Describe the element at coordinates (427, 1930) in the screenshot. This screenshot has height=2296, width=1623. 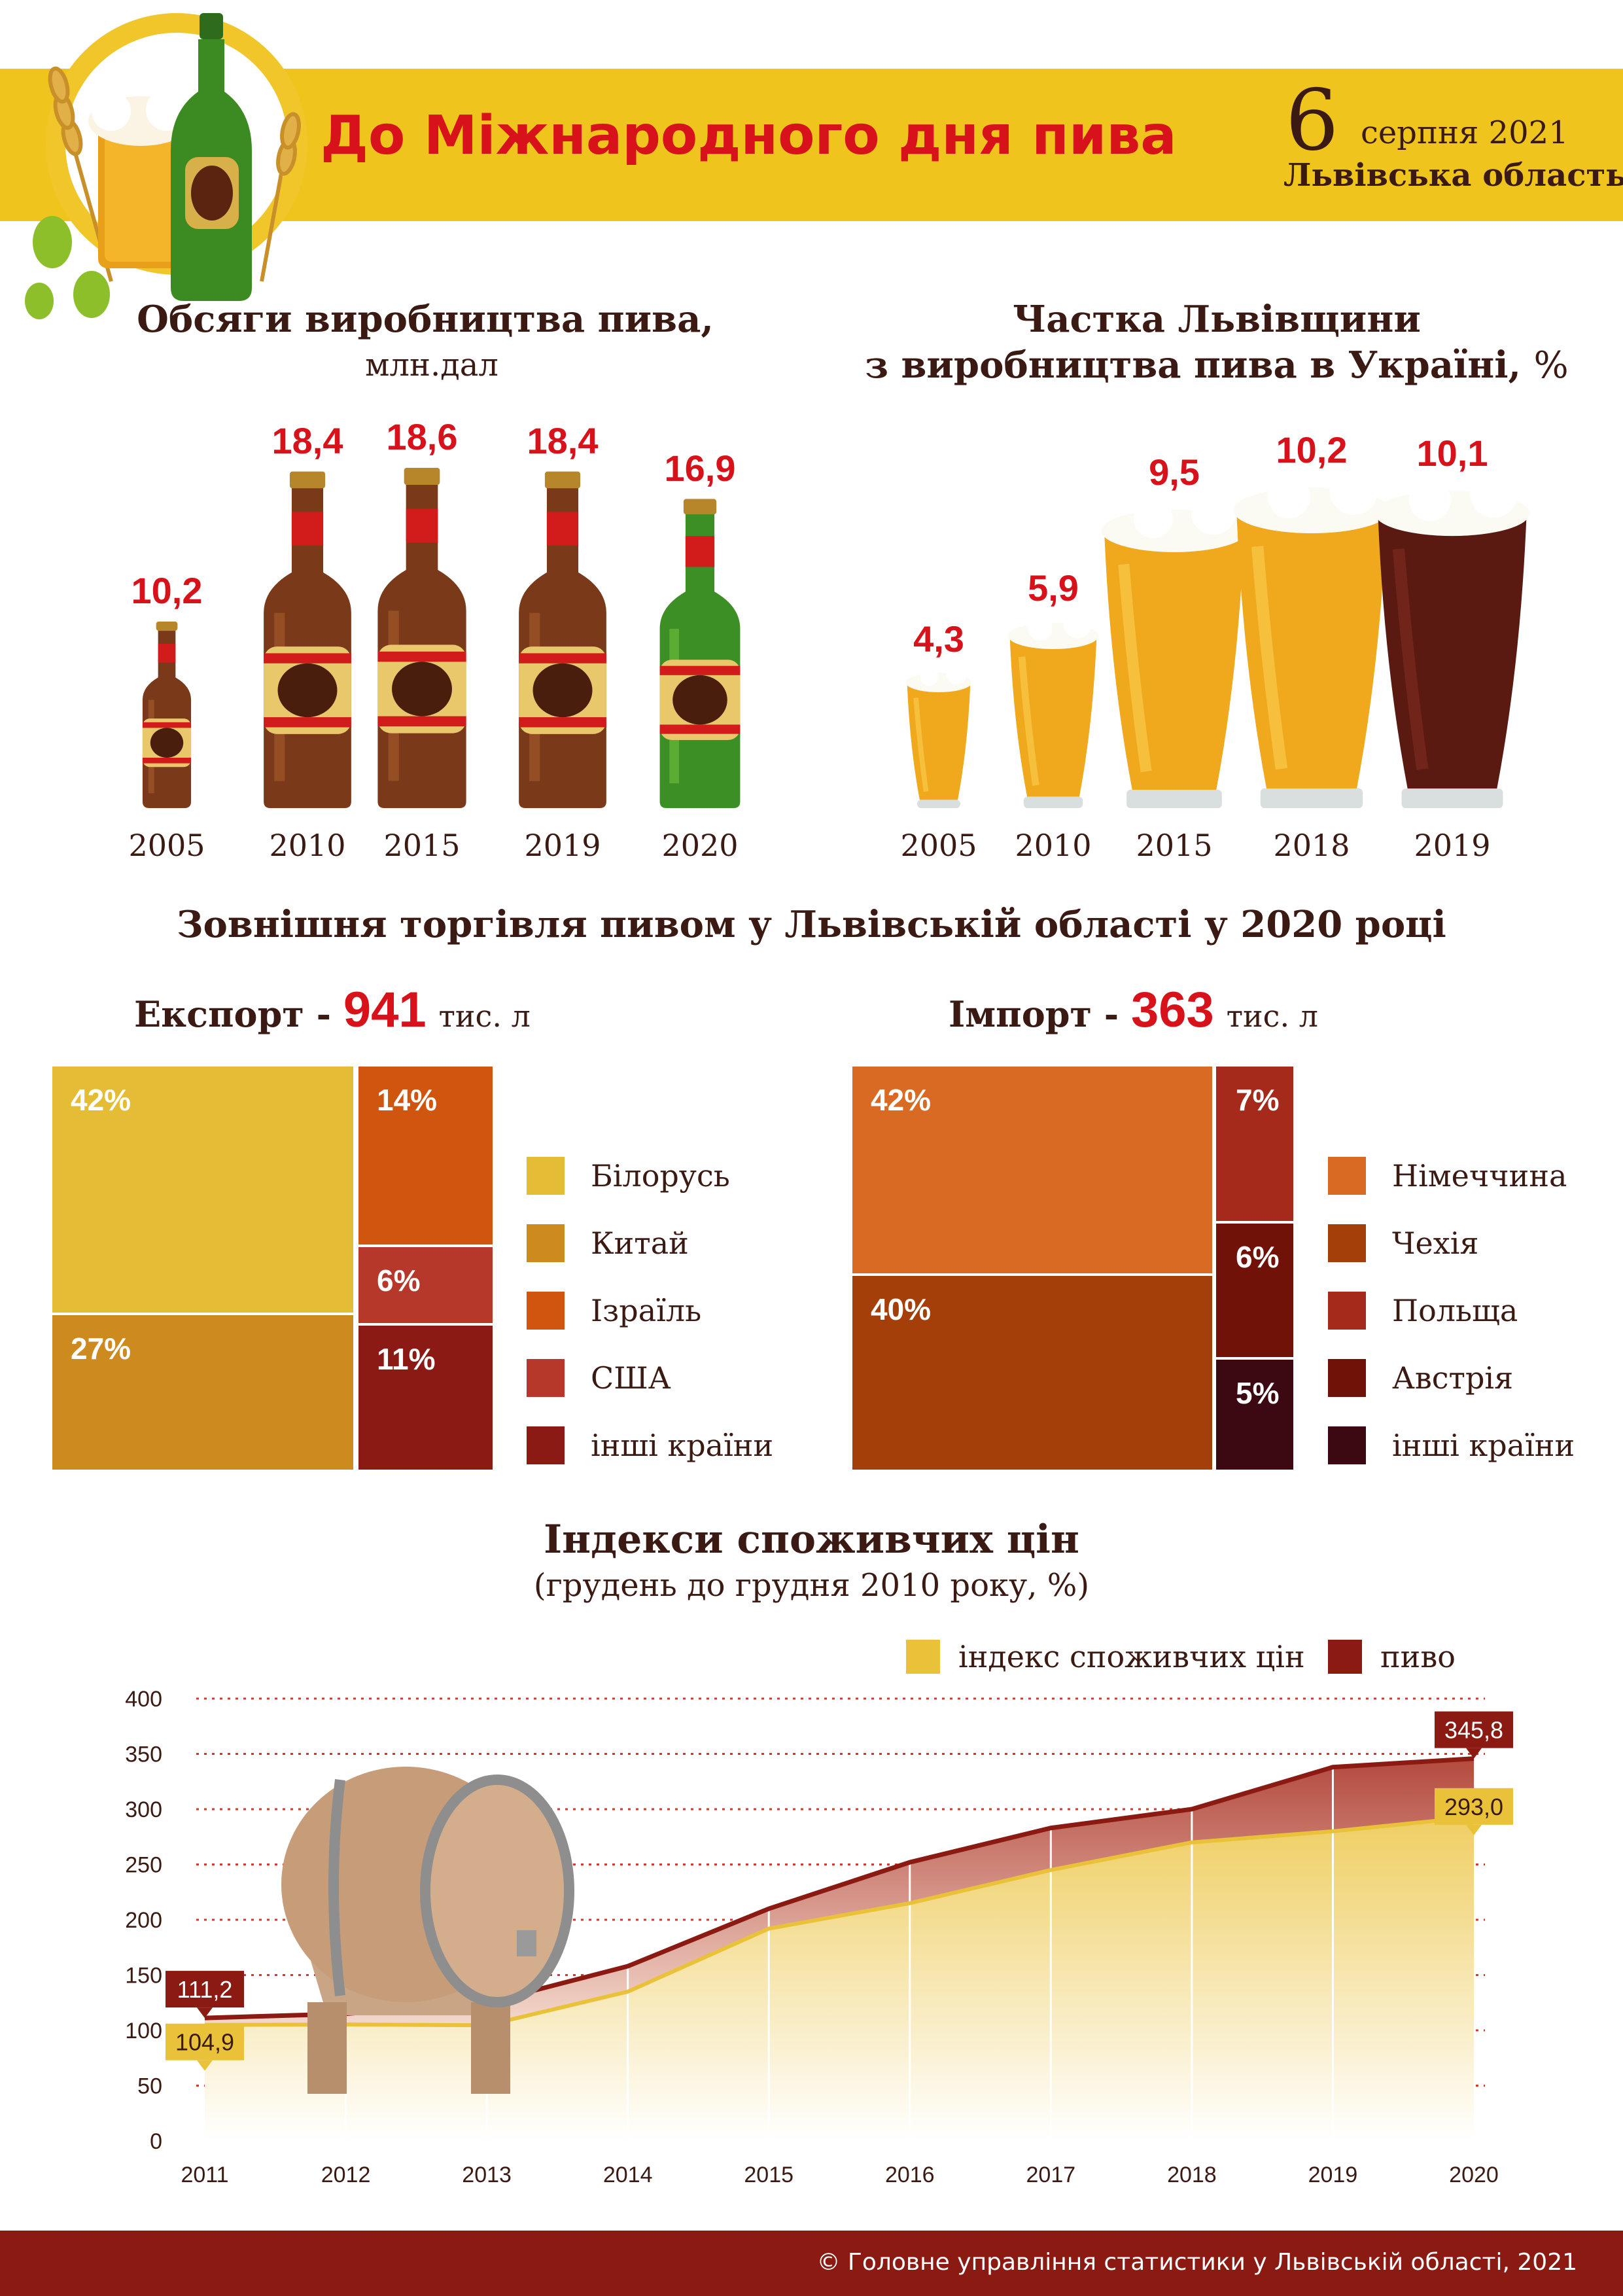
I see `barrel-icon` at that location.